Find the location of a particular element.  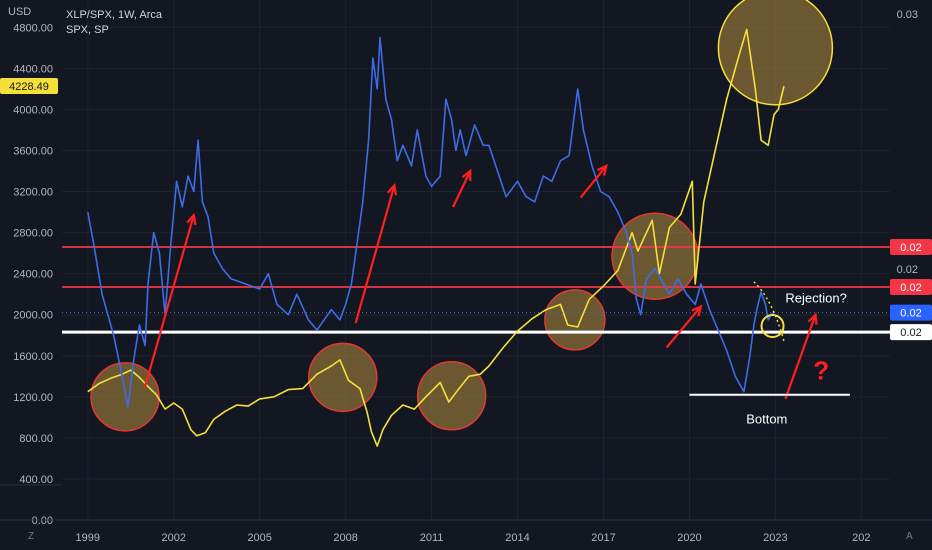

auto-scale-icon: A is located at coordinates (909, 536).